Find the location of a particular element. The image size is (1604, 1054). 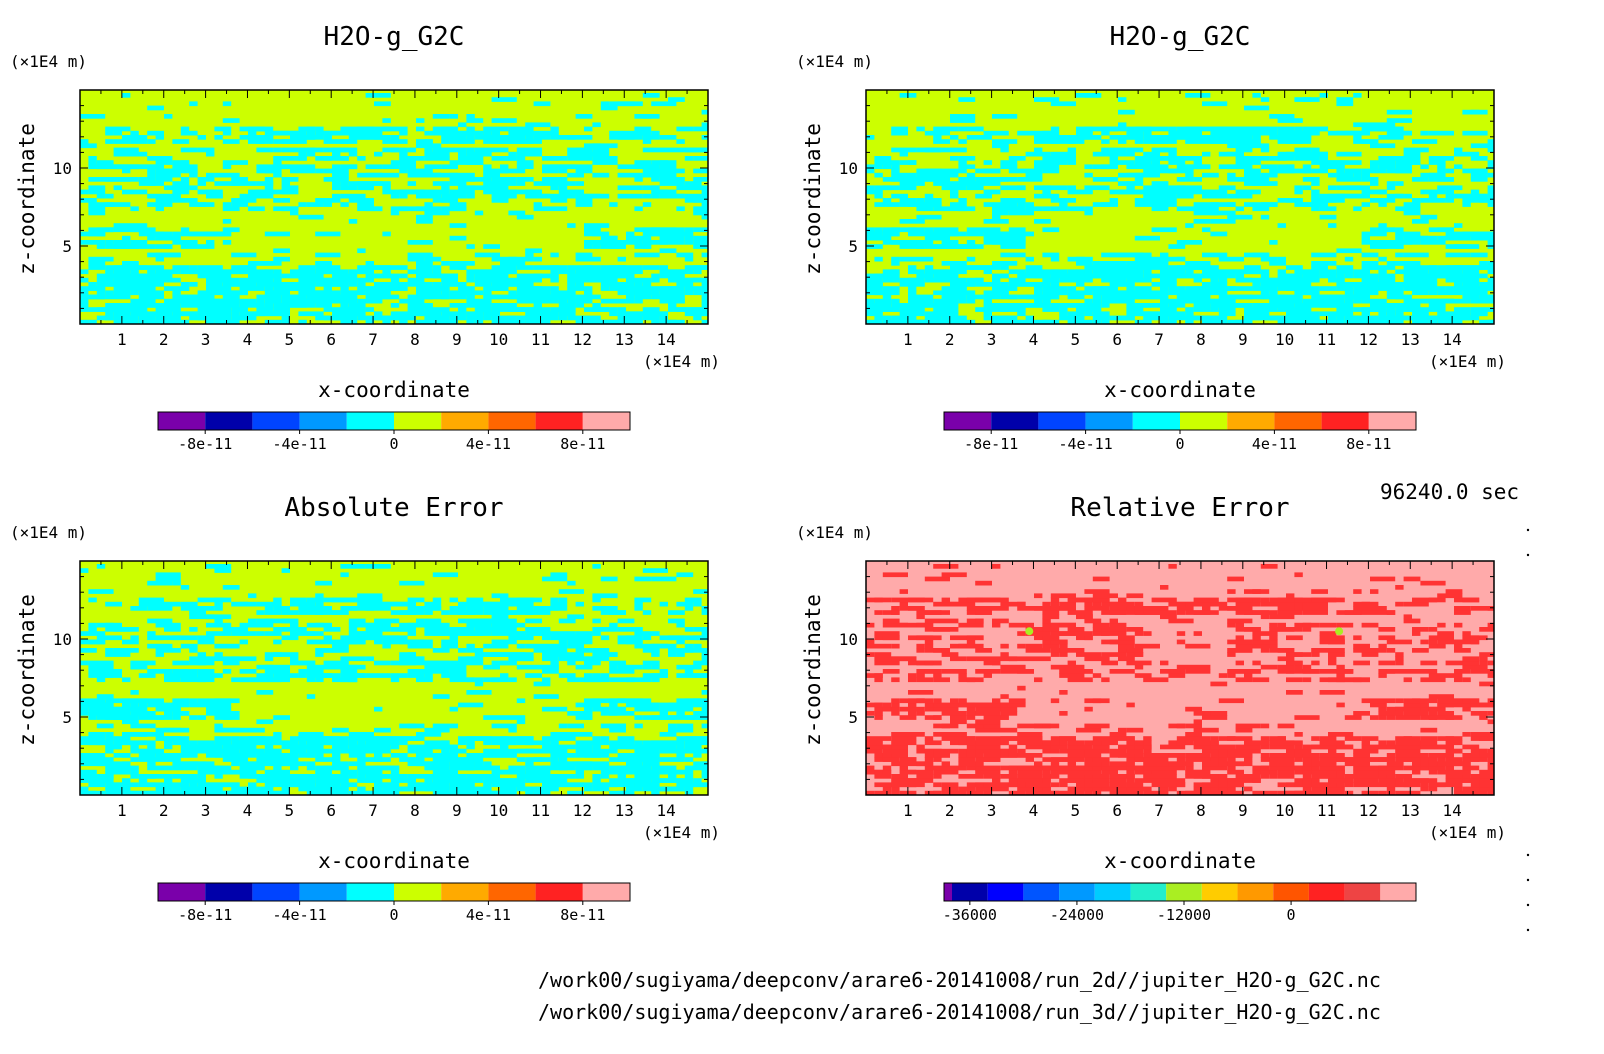

x-tick-label: 11 is located at coordinates (540, 810).